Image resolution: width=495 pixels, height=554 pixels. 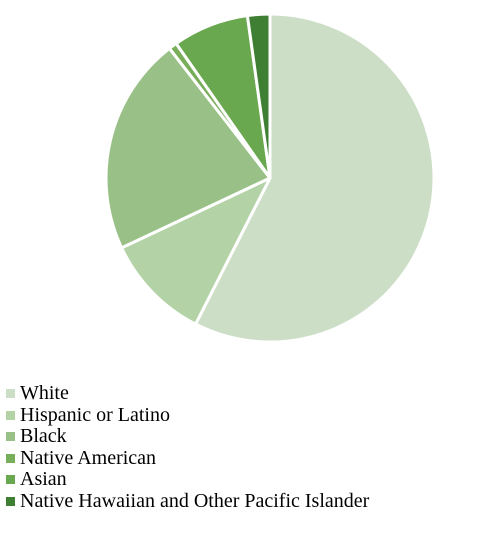 What do you see at coordinates (43, 479) in the screenshot?
I see `legend-label: Asian` at bounding box center [43, 479].